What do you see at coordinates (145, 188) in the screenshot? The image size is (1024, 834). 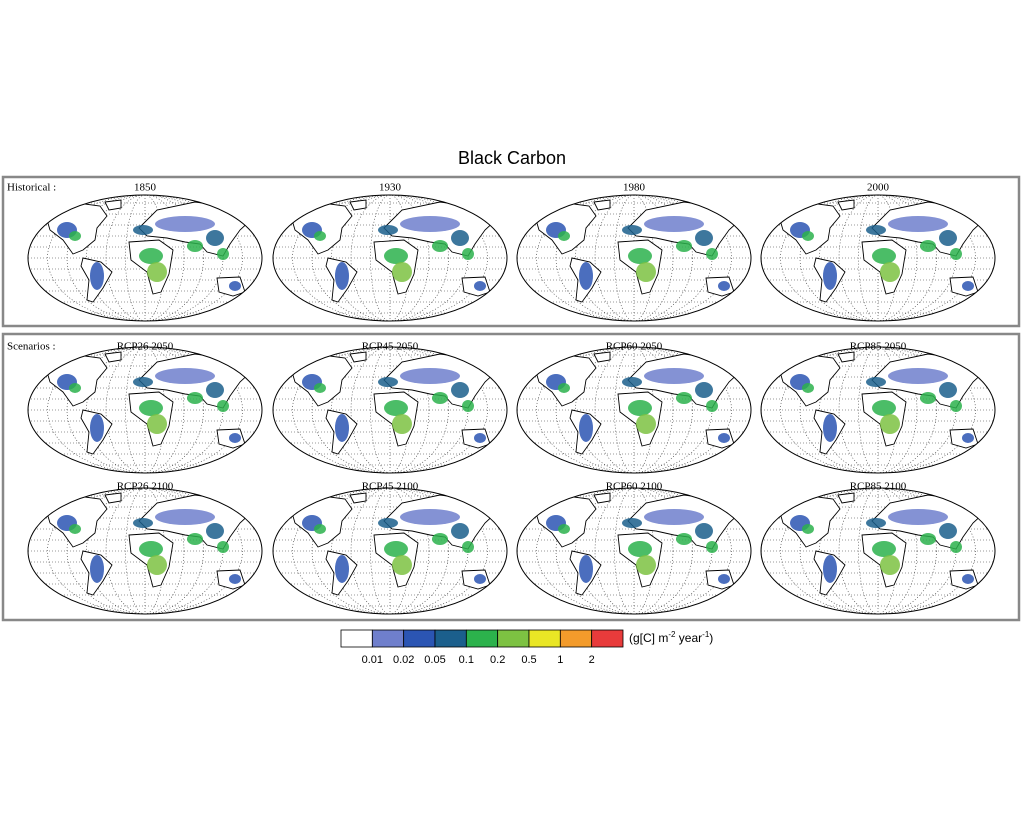 I see `panel-title: 1850` at bounding box center [145, 188].